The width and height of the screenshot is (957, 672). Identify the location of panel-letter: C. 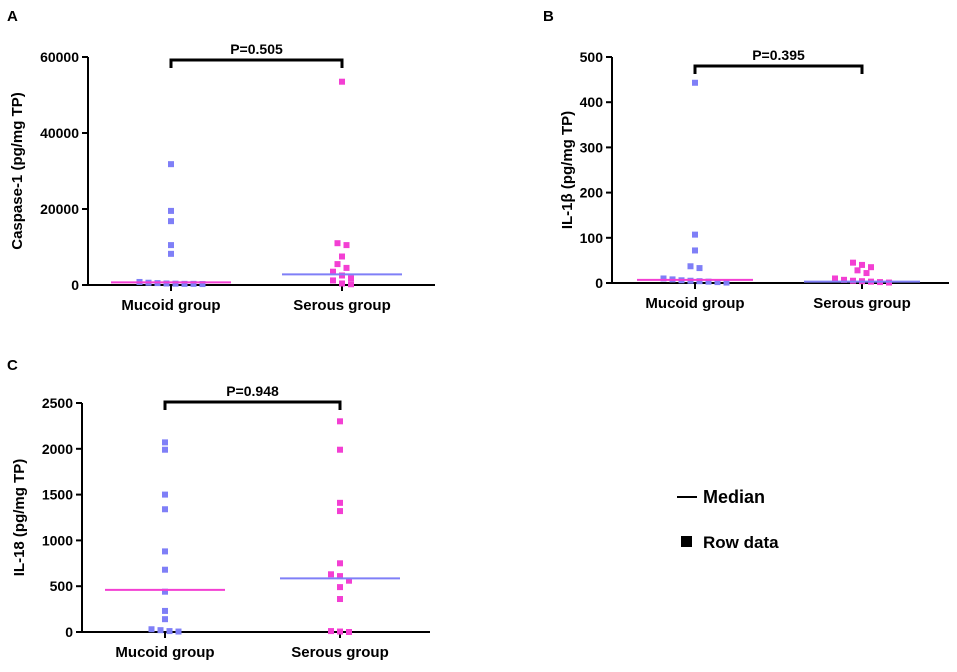
(12, 365).